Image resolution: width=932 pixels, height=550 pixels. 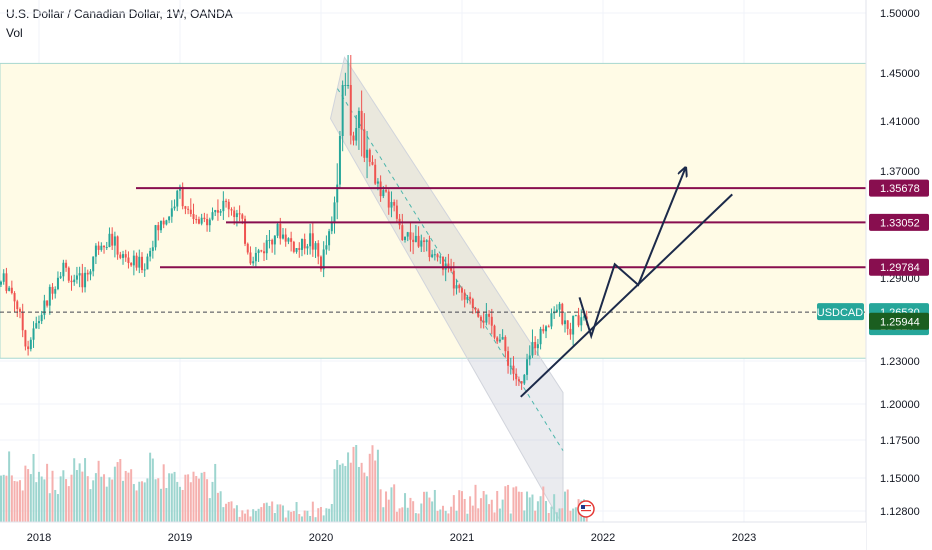 What do you see at coordinates (744, 538) in the screenshot?
I see `time-tick-label: 2023` at bounding box center [744, 538].